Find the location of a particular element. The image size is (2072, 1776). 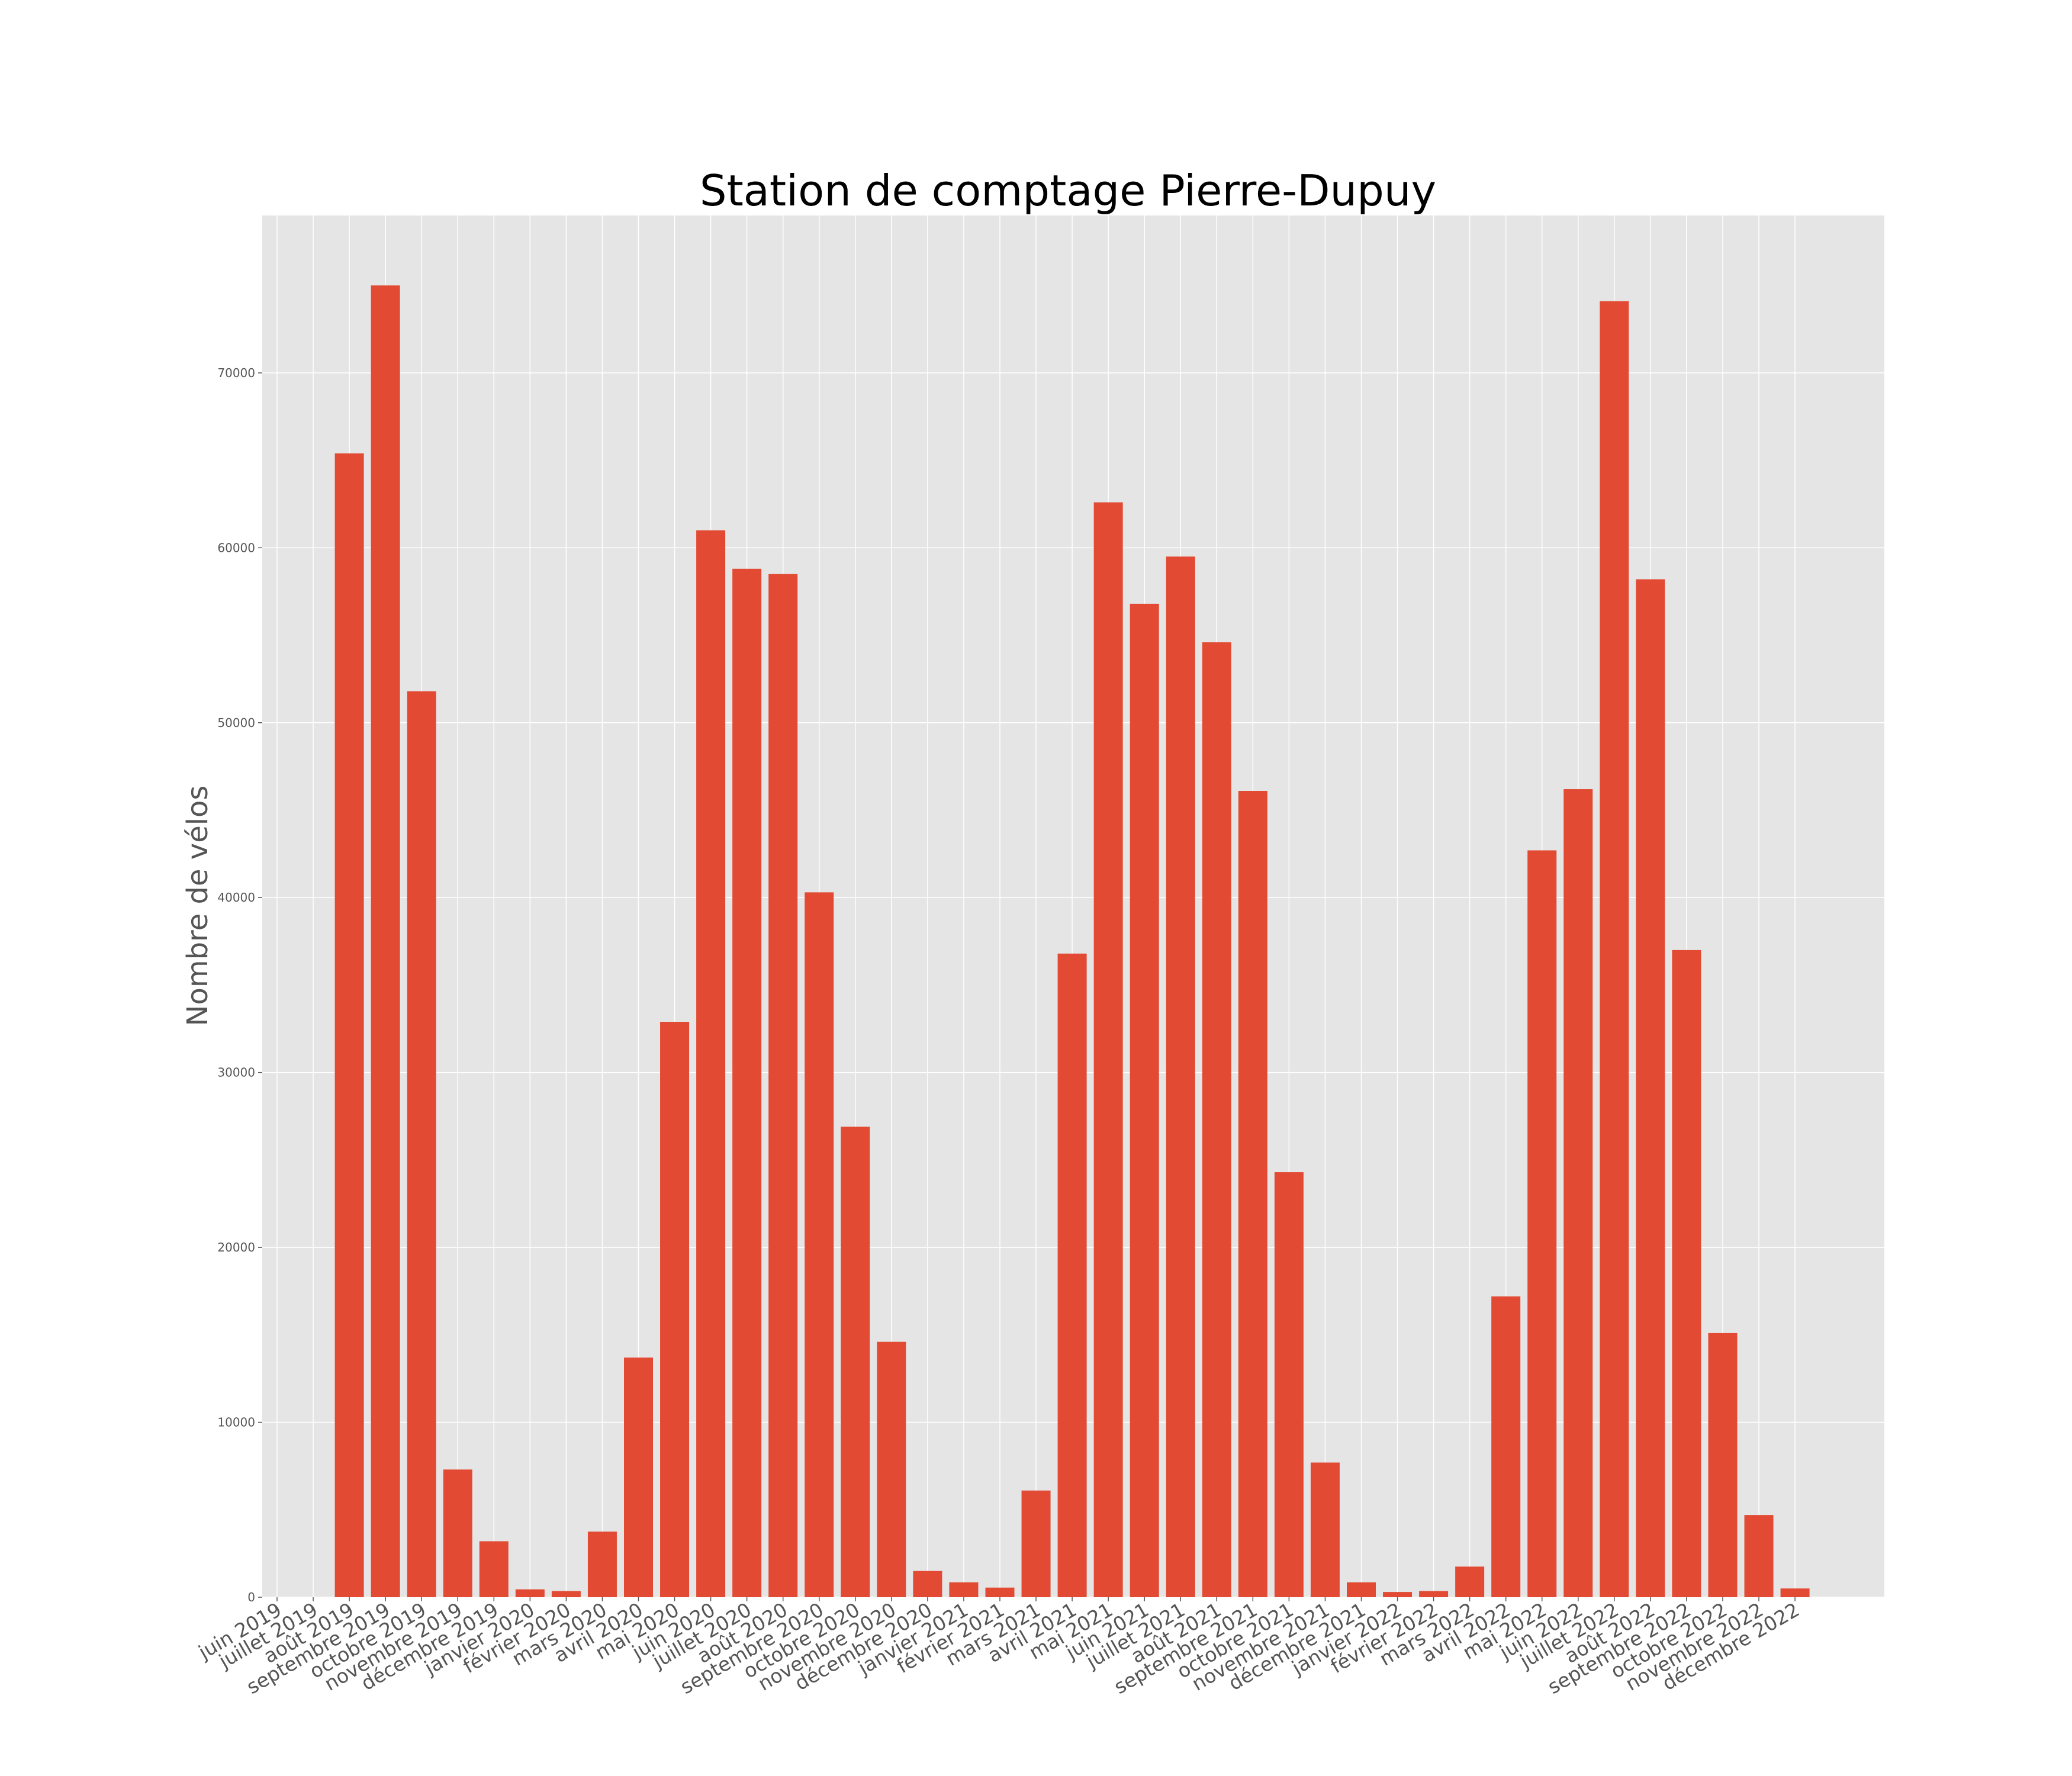

y-tick-label: 70000 is located at coordinates (236, 373).